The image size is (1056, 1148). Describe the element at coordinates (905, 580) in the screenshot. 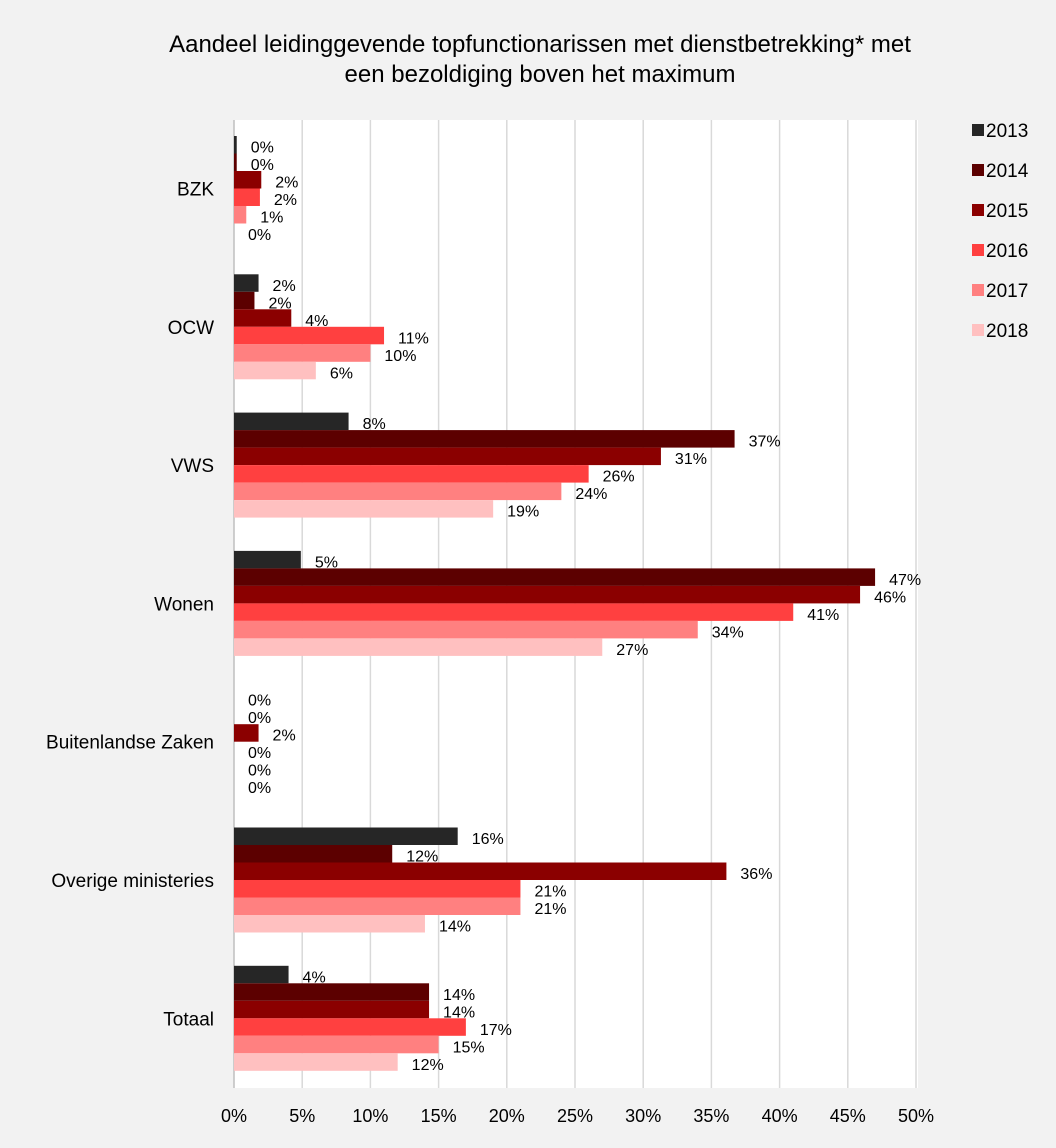

I see `data-label: 47%` at that location.